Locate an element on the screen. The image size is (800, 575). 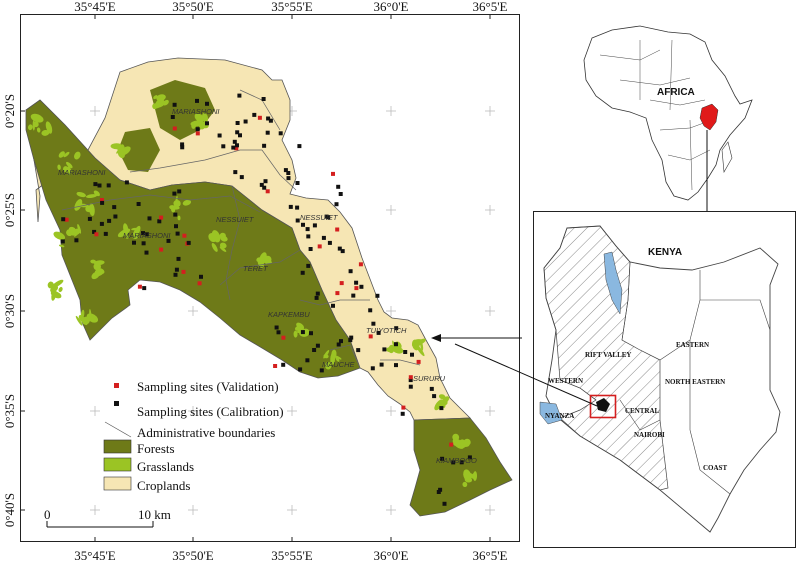
place-label: KIAMBOGO is located at coordinates (456, 460).